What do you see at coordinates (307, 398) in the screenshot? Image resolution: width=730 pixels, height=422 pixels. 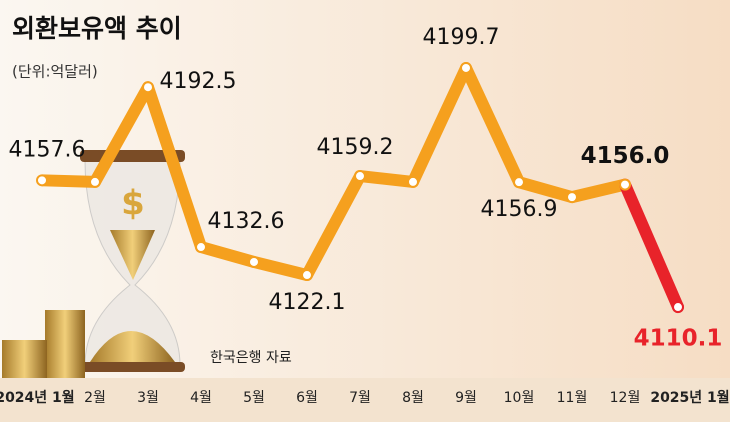 I see `x-tick-label: 6월` at bounding box center [307, 398].